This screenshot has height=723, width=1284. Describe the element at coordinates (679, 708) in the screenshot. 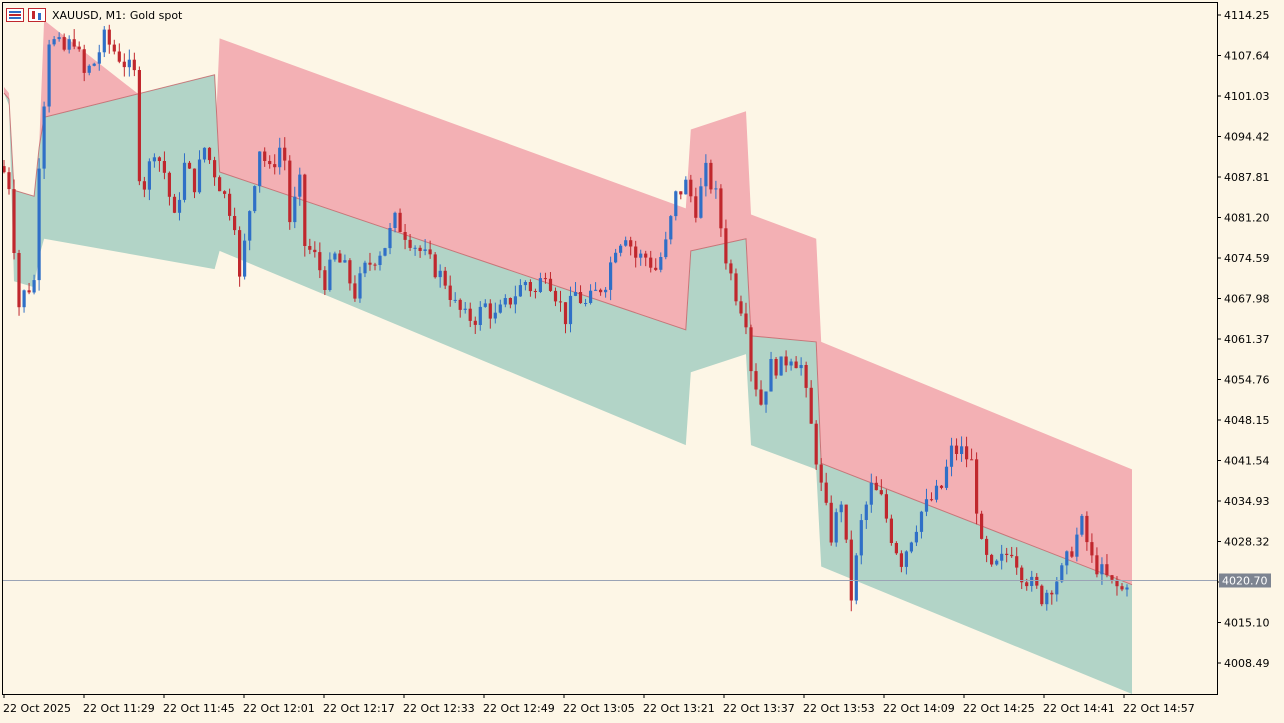

I see `x-tick-label: 22 Oct 13:21` at that location.